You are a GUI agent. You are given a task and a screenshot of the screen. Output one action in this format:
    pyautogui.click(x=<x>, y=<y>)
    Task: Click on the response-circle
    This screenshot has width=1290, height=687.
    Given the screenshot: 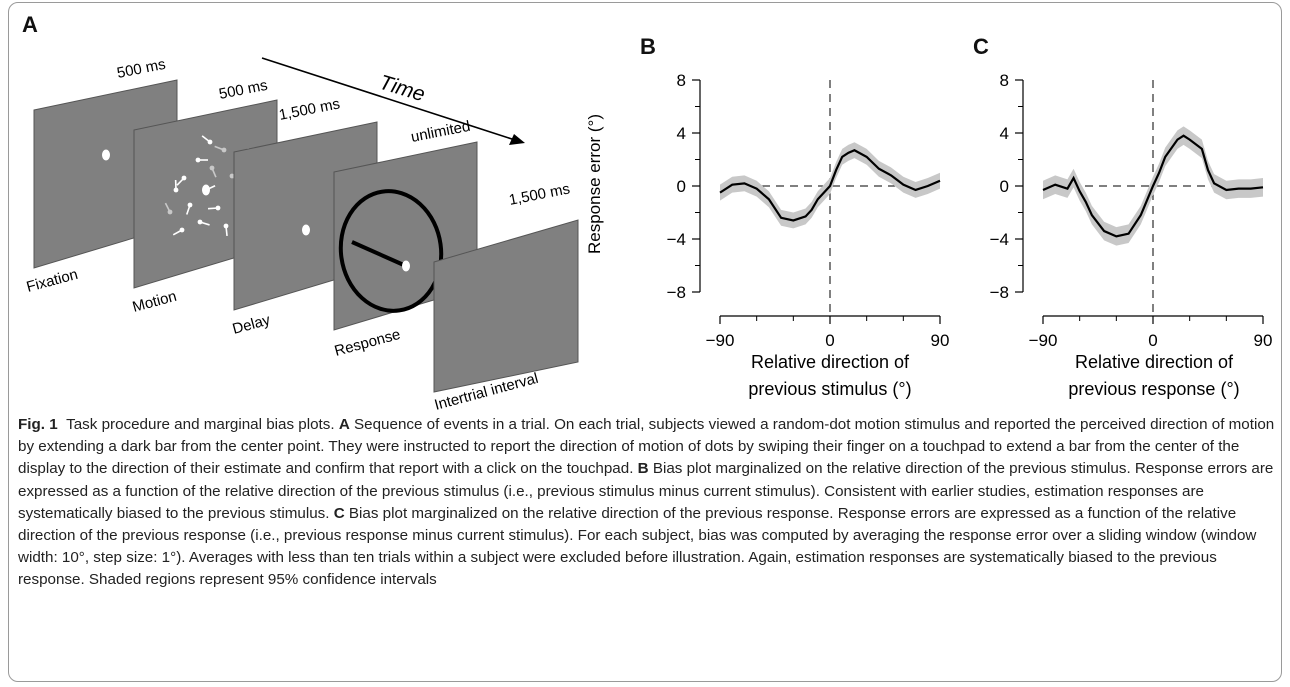 What is the action you would take?
    pyautogui.click(x=391, y=251)
    